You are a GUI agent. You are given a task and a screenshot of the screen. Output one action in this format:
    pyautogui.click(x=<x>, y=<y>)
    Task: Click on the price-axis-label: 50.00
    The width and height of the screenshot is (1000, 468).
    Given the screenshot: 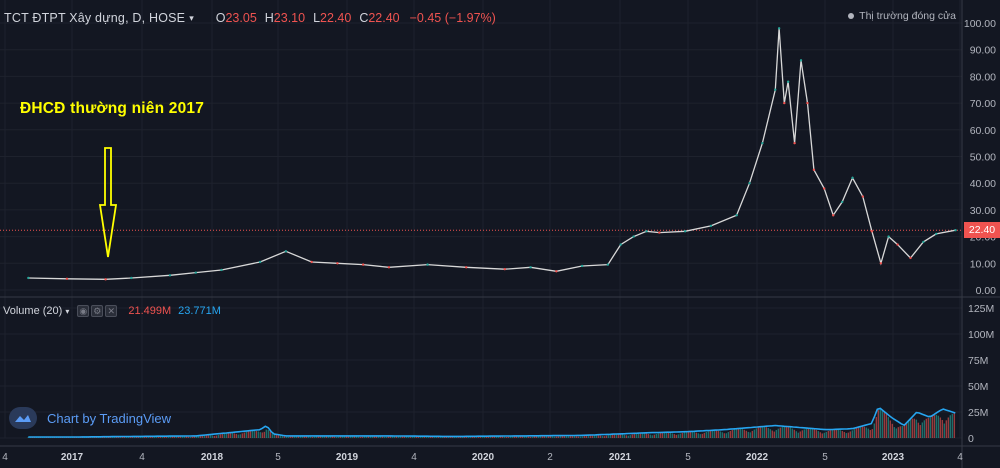 What is the action you would take?
    pyautogui.click(x=983, y=158)
    